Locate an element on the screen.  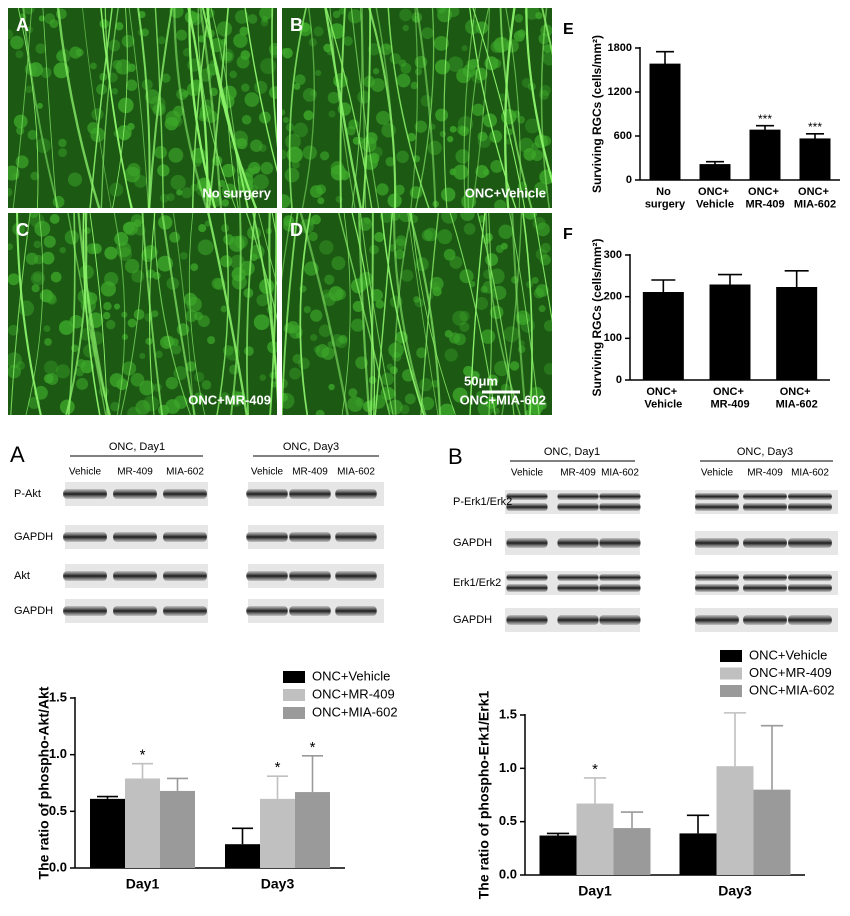
blot-row-label: GAPDH is located at coordinates (472, 543).